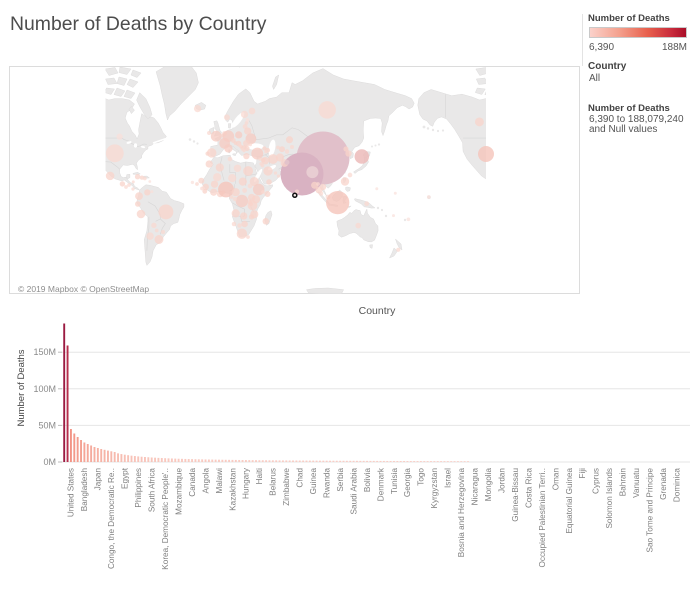  Describe the element at coordinates (219, 481) in the screenshot. I see `svg-text: Malawi` at that location.